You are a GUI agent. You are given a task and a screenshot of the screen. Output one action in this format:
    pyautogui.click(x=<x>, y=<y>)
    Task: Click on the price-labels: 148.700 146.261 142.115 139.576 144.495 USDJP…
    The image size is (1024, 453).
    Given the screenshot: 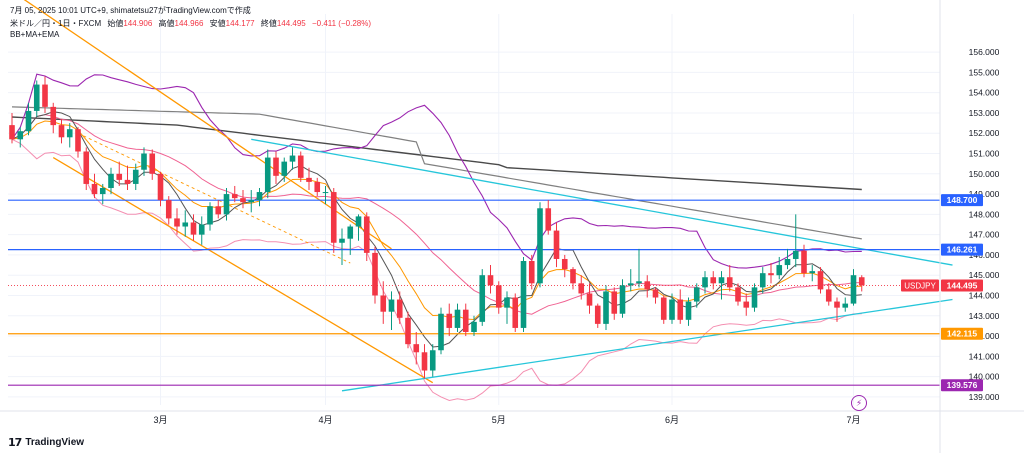 What is the action you would take?
    pyautogui.click(x=942, y=293)
    